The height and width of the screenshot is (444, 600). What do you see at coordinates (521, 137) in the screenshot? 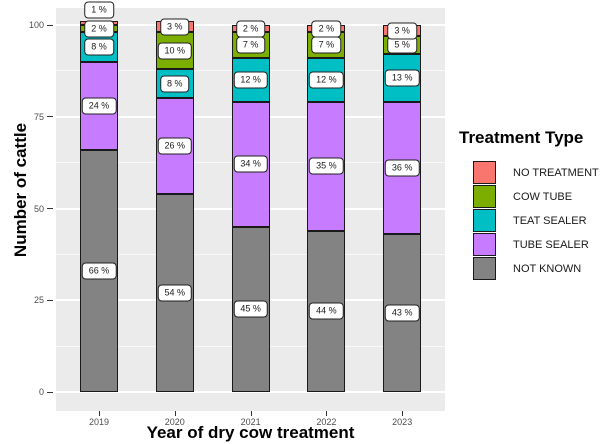
I see `legend-title: Treatment Type` at bounding box center [521, 137].